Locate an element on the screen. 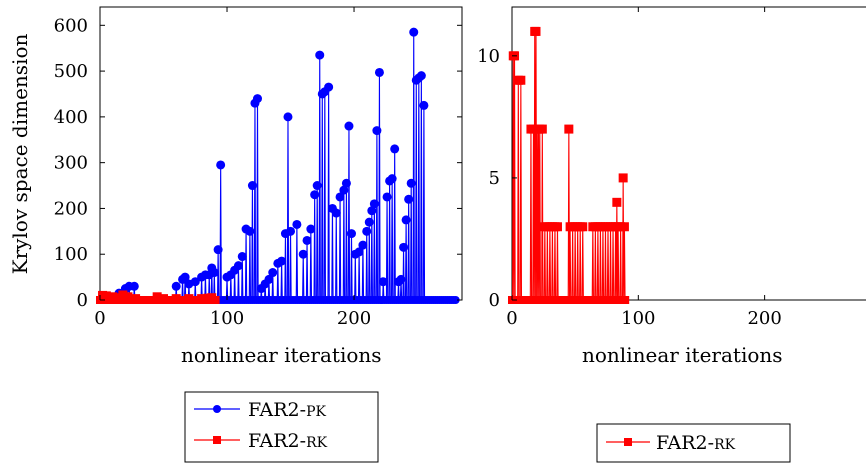 Image resolution: width=866 pixels, height=463 pixels. x-tick-label-right-1: 100 is located at coordinates (638, 318).